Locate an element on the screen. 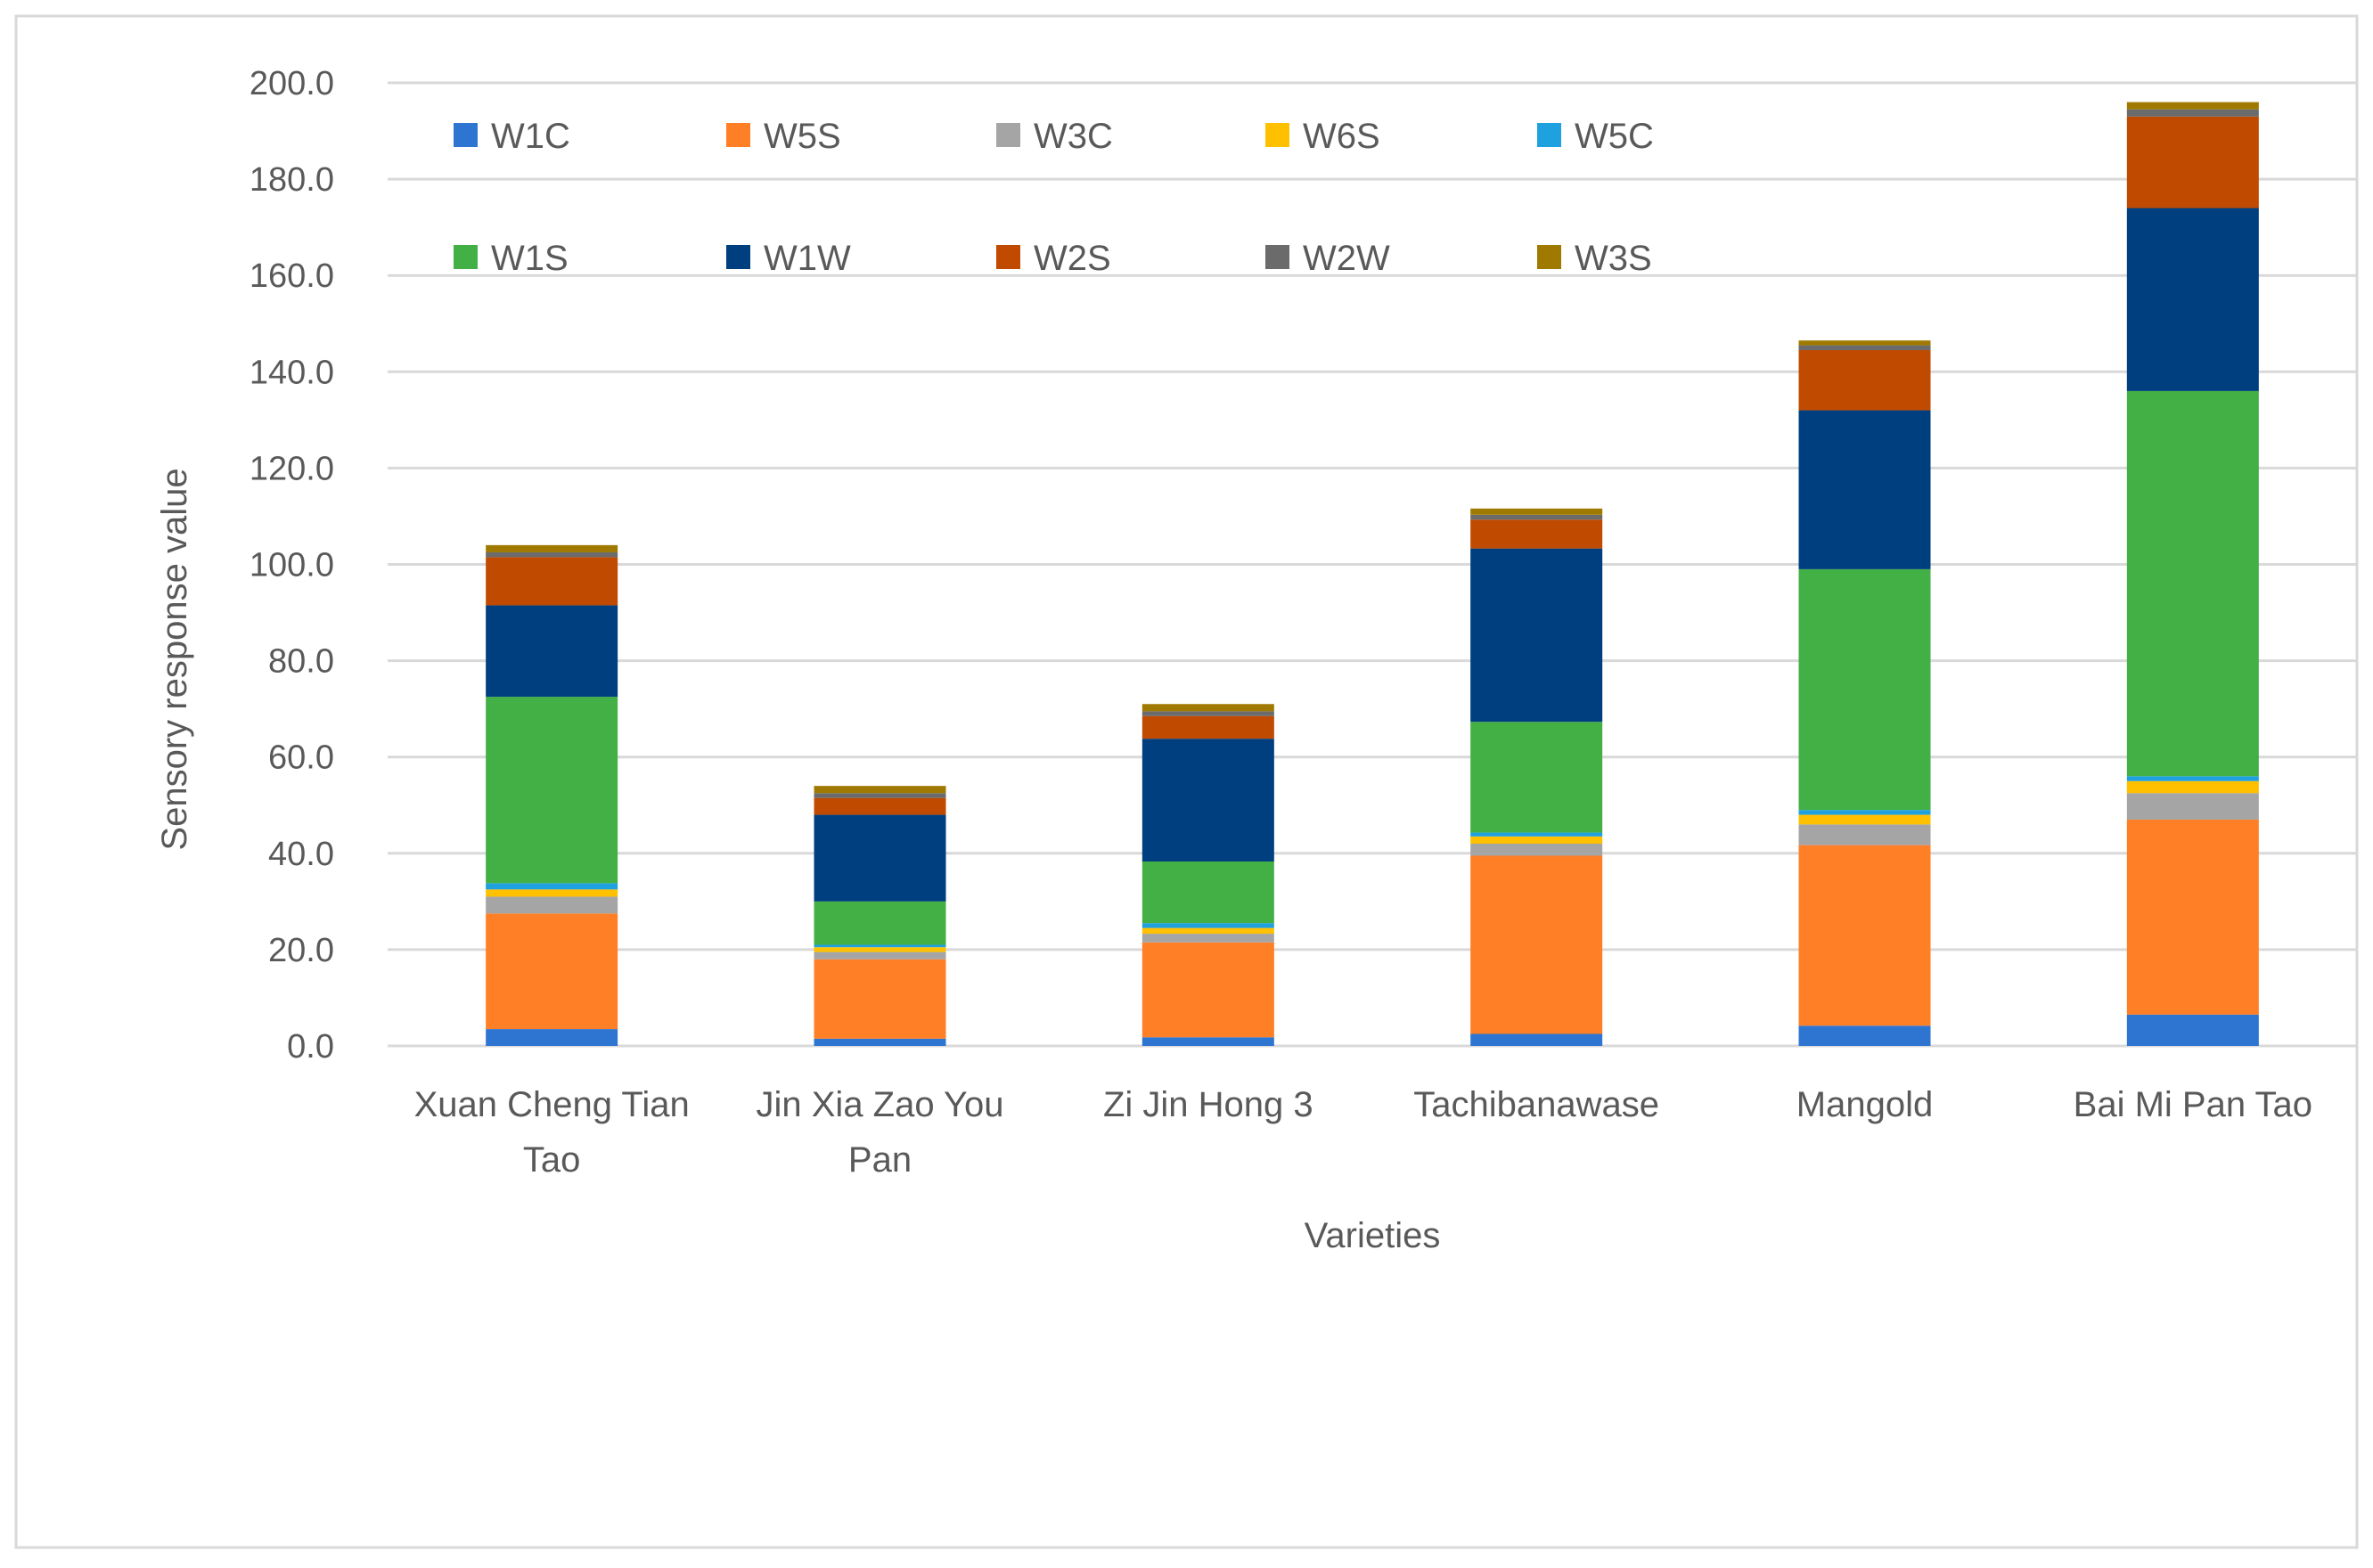  y-tick-label: 160.0 is located at coordinates (292, 276).